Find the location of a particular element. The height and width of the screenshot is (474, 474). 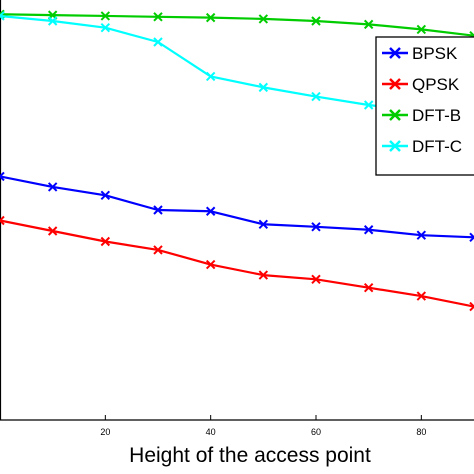

legend-entry: BPSK is located at coordinates (420, 53).